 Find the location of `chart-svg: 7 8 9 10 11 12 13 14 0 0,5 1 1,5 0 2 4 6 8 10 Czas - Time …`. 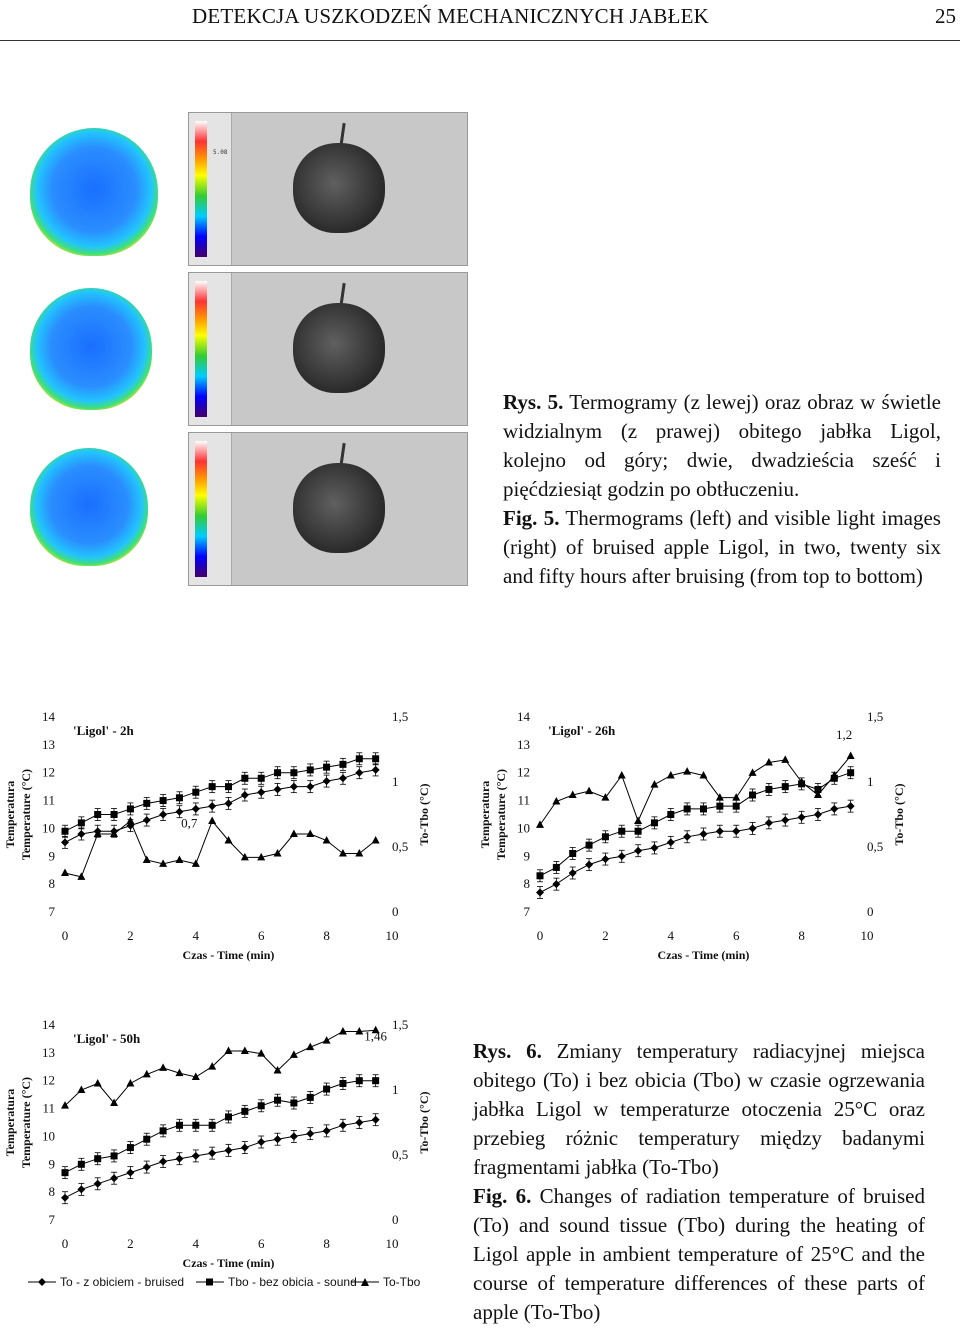

chart-svg: 7 8 9 10 11 12 13 14 0 0,5 1 1,5 0 2 4 6 8 10 Czas - Time … is located at coordinates (217, 1143).